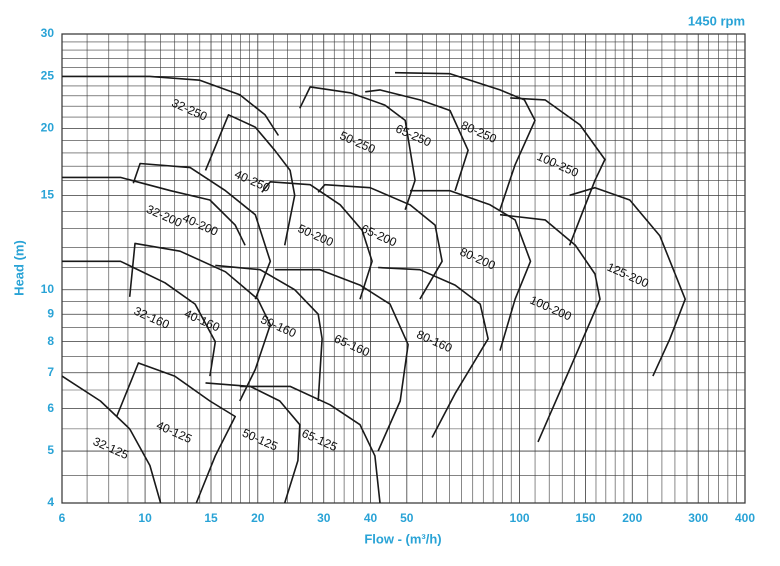 Image resolution: width=780 pixels, height=566 pixels. I want to click on y-tick-label: 5, so click(50, 450).